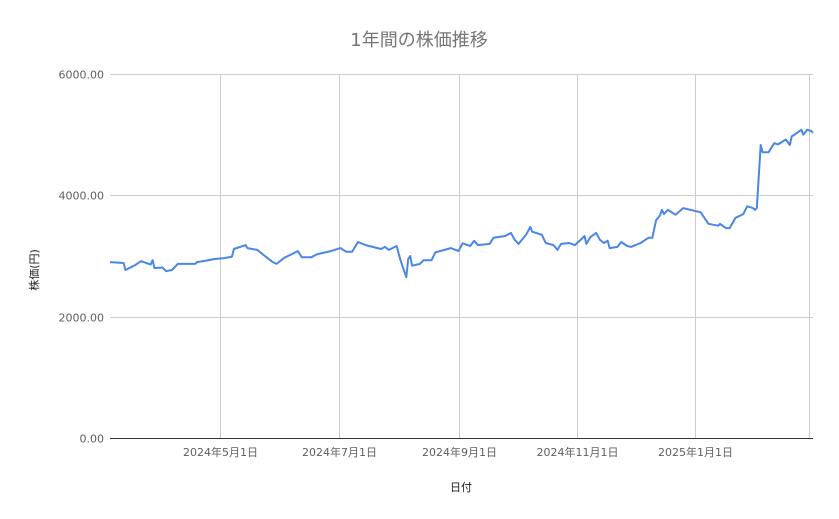  What do you see at coordinates (220, 452) in the screenshot?
I see `x-tick-label: 2024年5月1日` at bounding box center [220, 452].